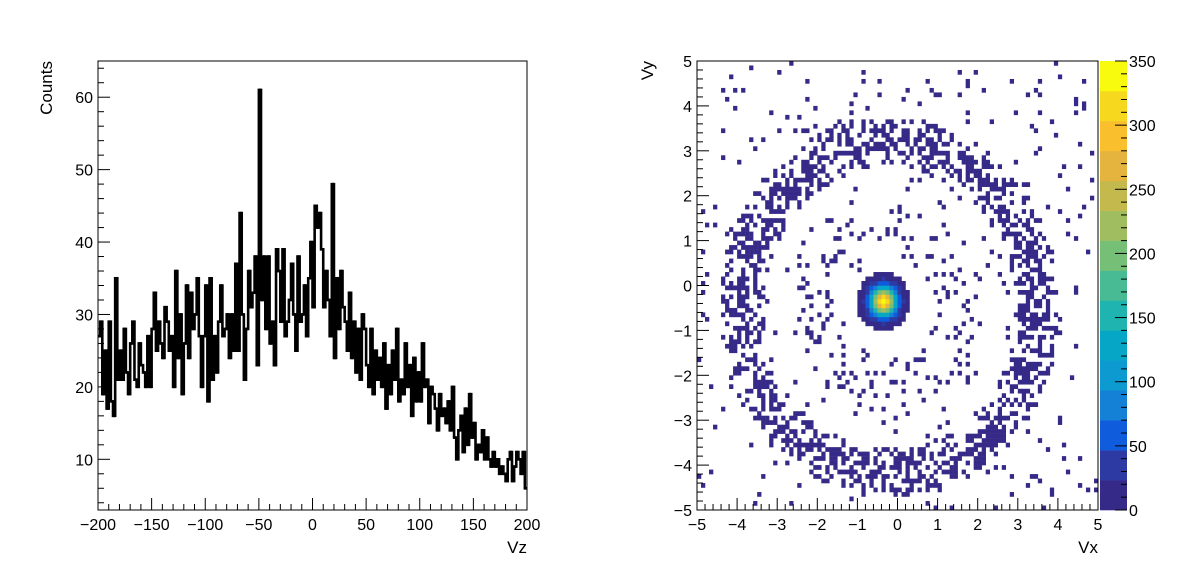 The height and width of the screenshot is (580, 1198). What do you see at coordinates (1142, 319) in the screenshot?
I see `color-scale-label: 150` at bounding box center [1142, 319].